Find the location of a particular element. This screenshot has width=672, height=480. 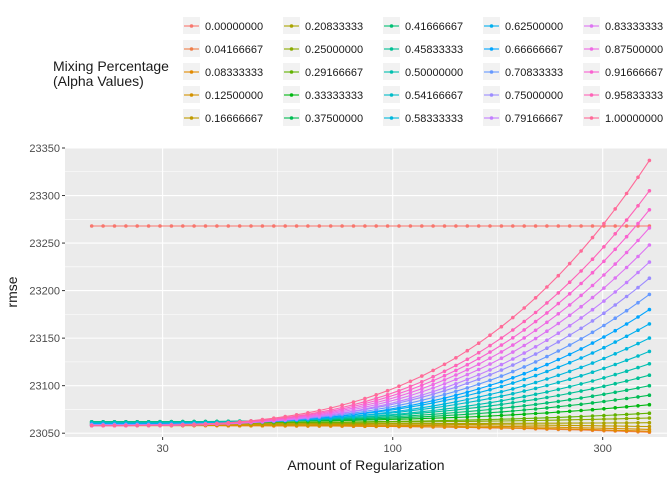

legend-label: 0.87500000 is located at coordinates (634, 50).